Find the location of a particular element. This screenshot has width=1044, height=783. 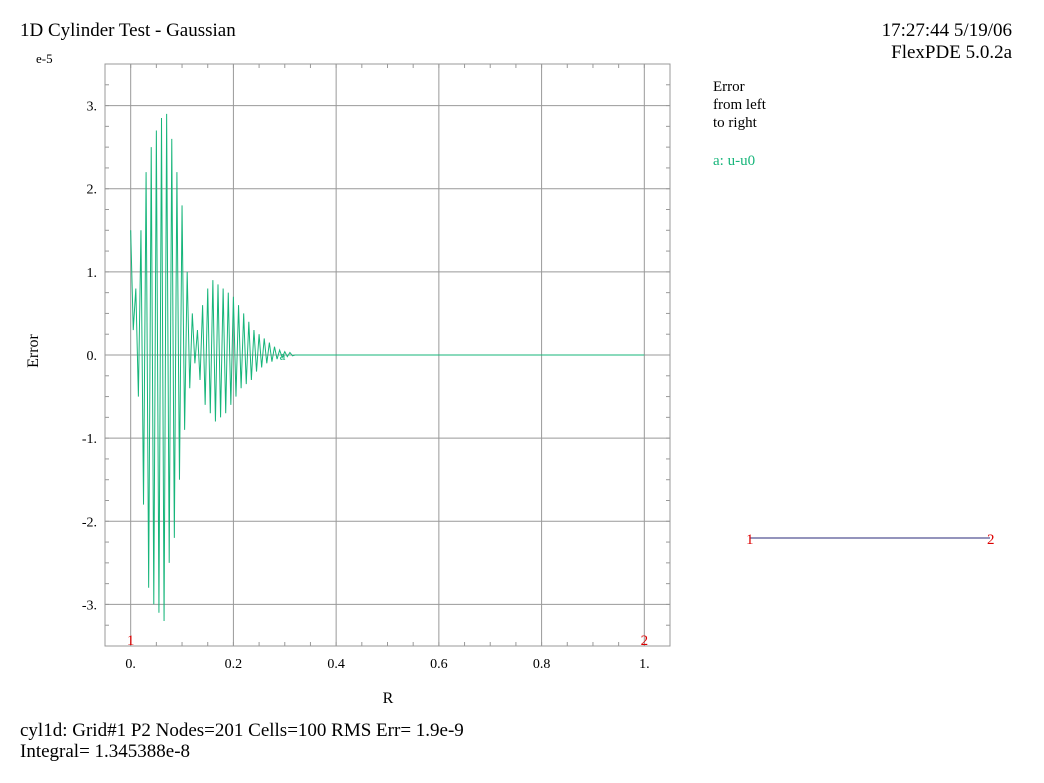

y-exponent-label: e-5 is located at coordinates (44, 58).